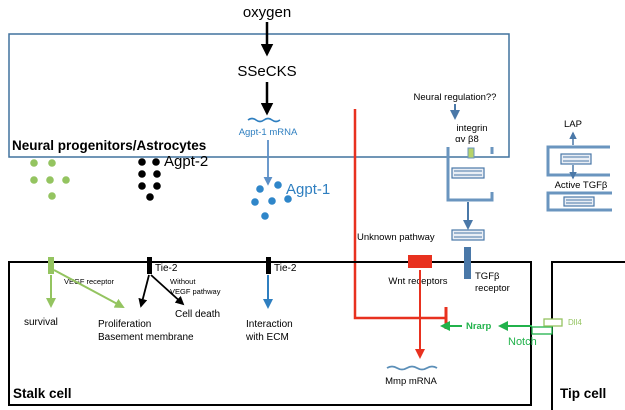  What do you see at coordinates (267, 12) in the screenshot?
I see `oxygen-label: oxygen` at bounding box center [267, 12].